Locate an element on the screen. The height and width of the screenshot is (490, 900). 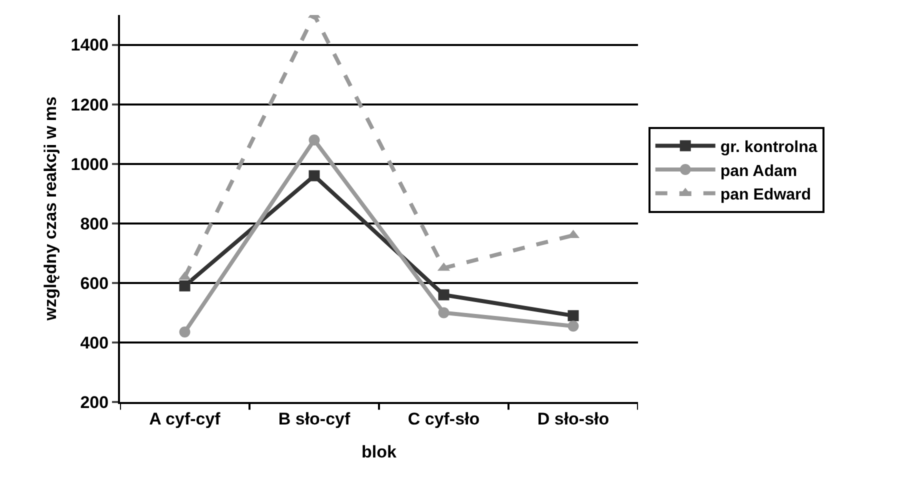
y-tick-label: 400 is located at coordinates (94, 342).